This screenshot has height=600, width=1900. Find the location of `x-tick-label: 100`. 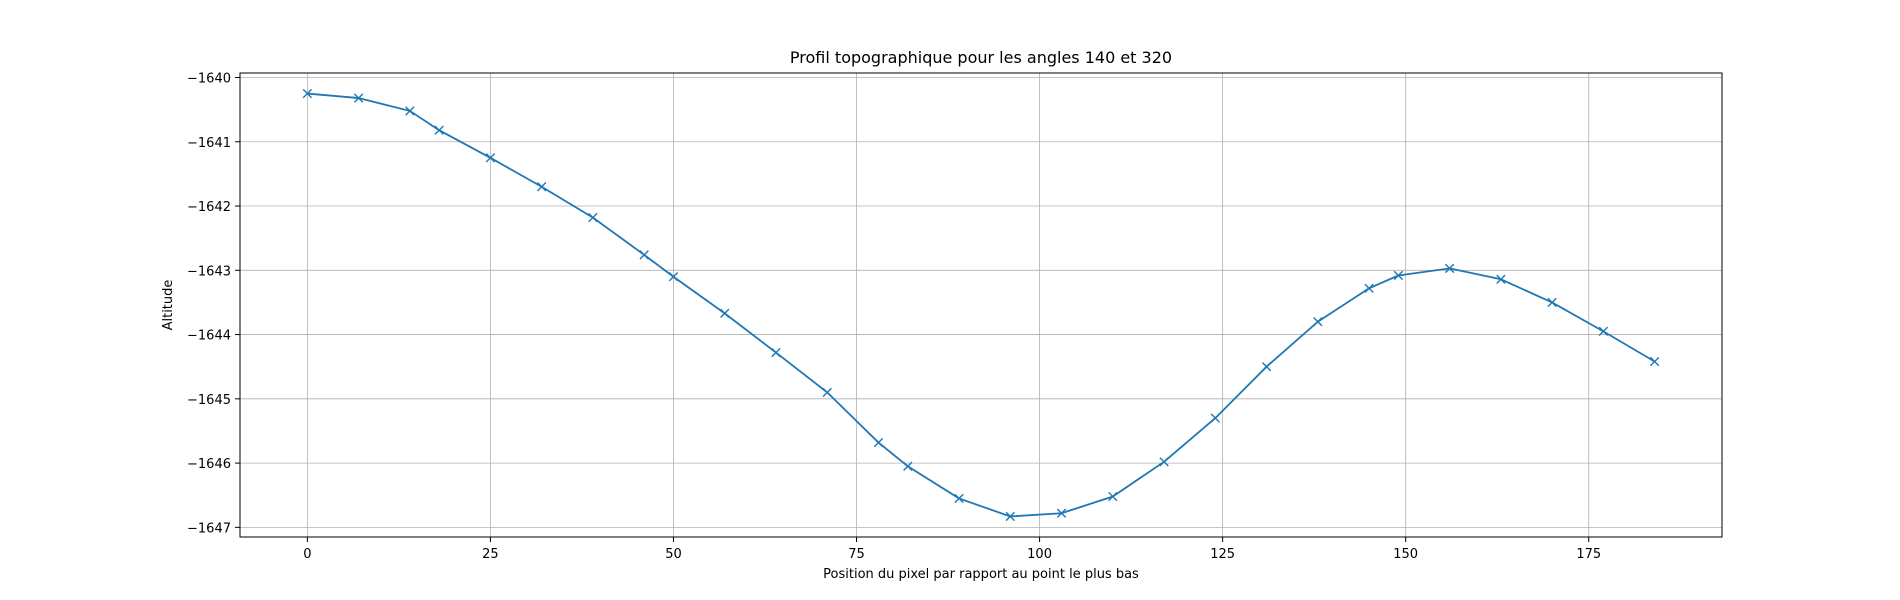

x-tick-label: 100 is located at coordinates (1039, 554).